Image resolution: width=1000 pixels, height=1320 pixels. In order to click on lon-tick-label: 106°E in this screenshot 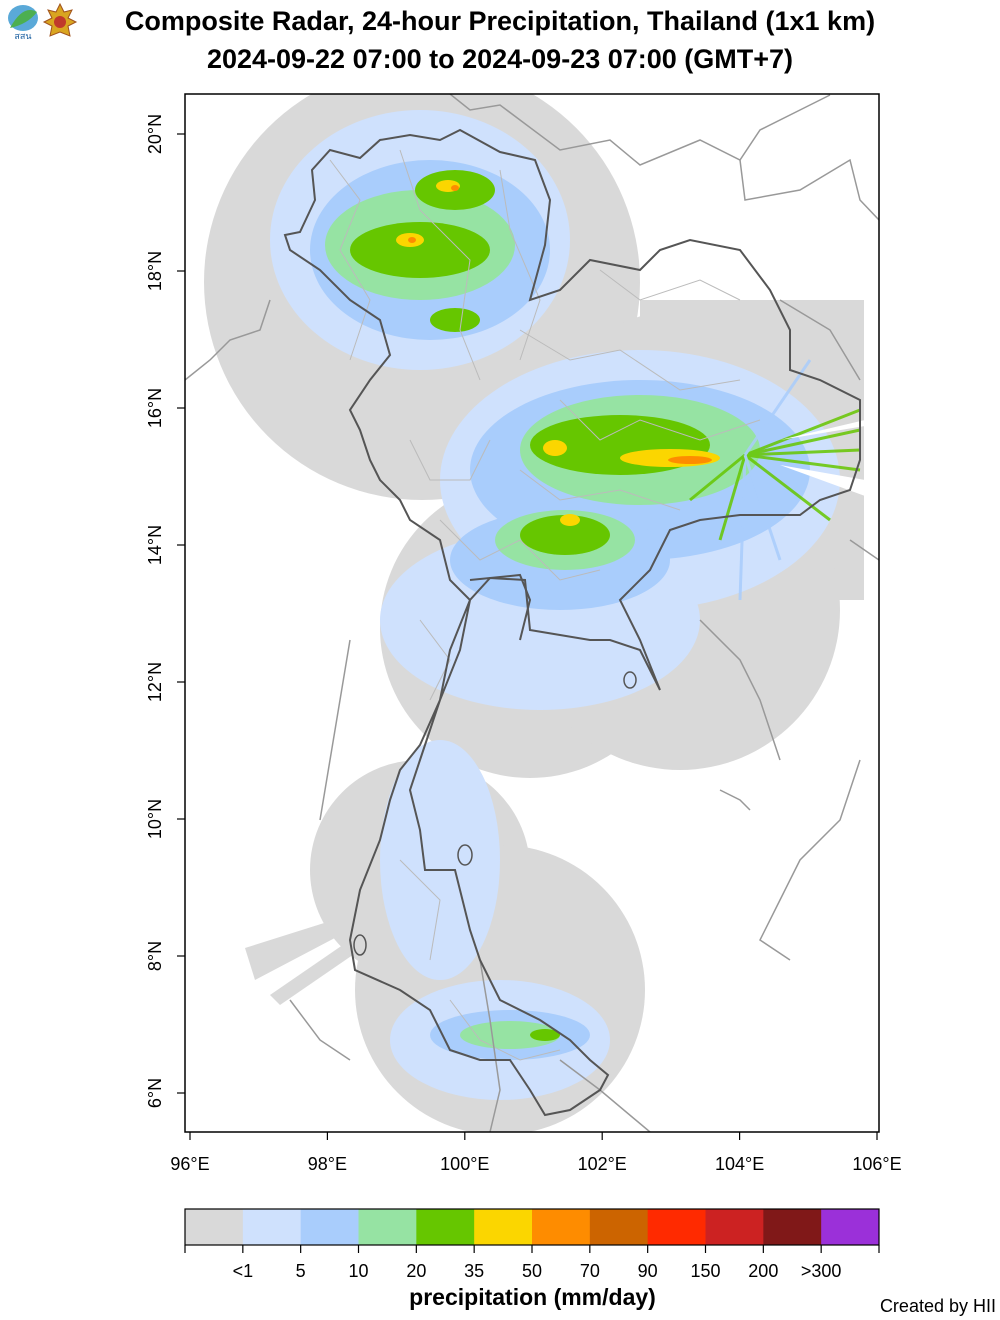, I will do `click(876, 1164)`.